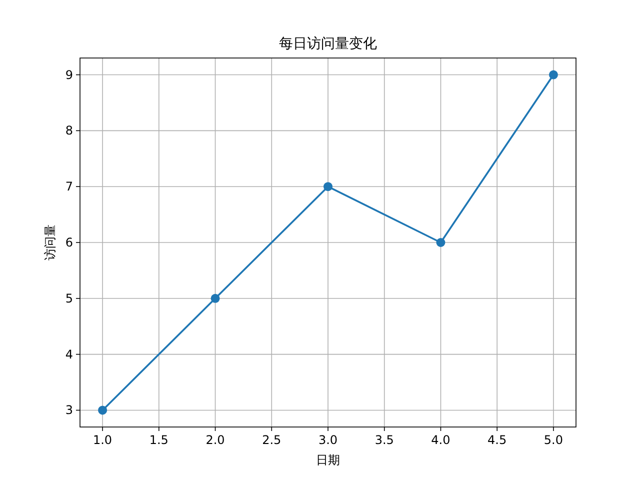 The height and width of the screenshot is (480, 640). I want to click on y-axis-title: 访问量, so click(50, 242).